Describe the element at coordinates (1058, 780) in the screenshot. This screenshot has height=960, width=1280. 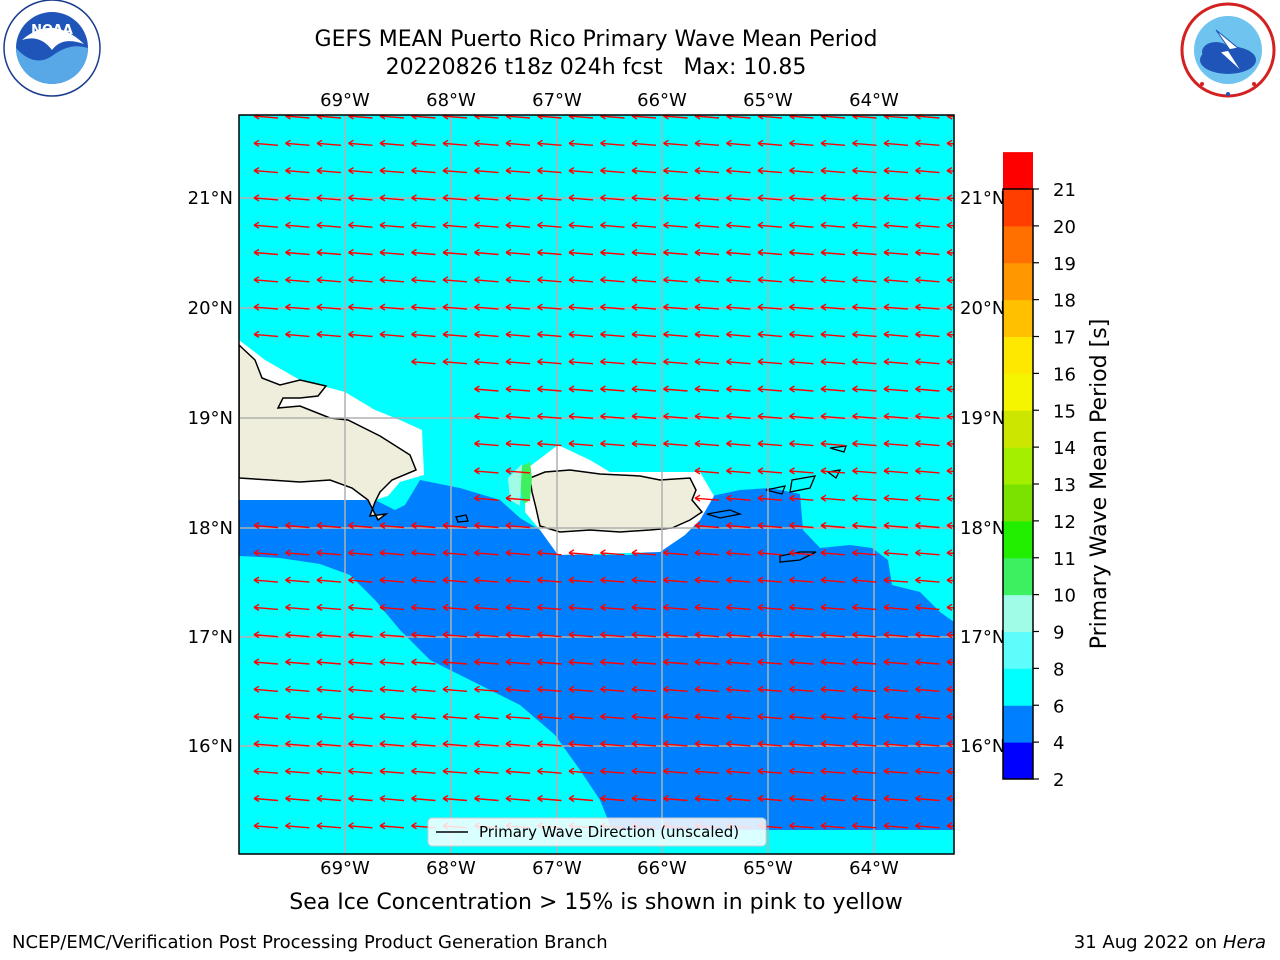
I see `colorbar-tick-label: 2` at that location.